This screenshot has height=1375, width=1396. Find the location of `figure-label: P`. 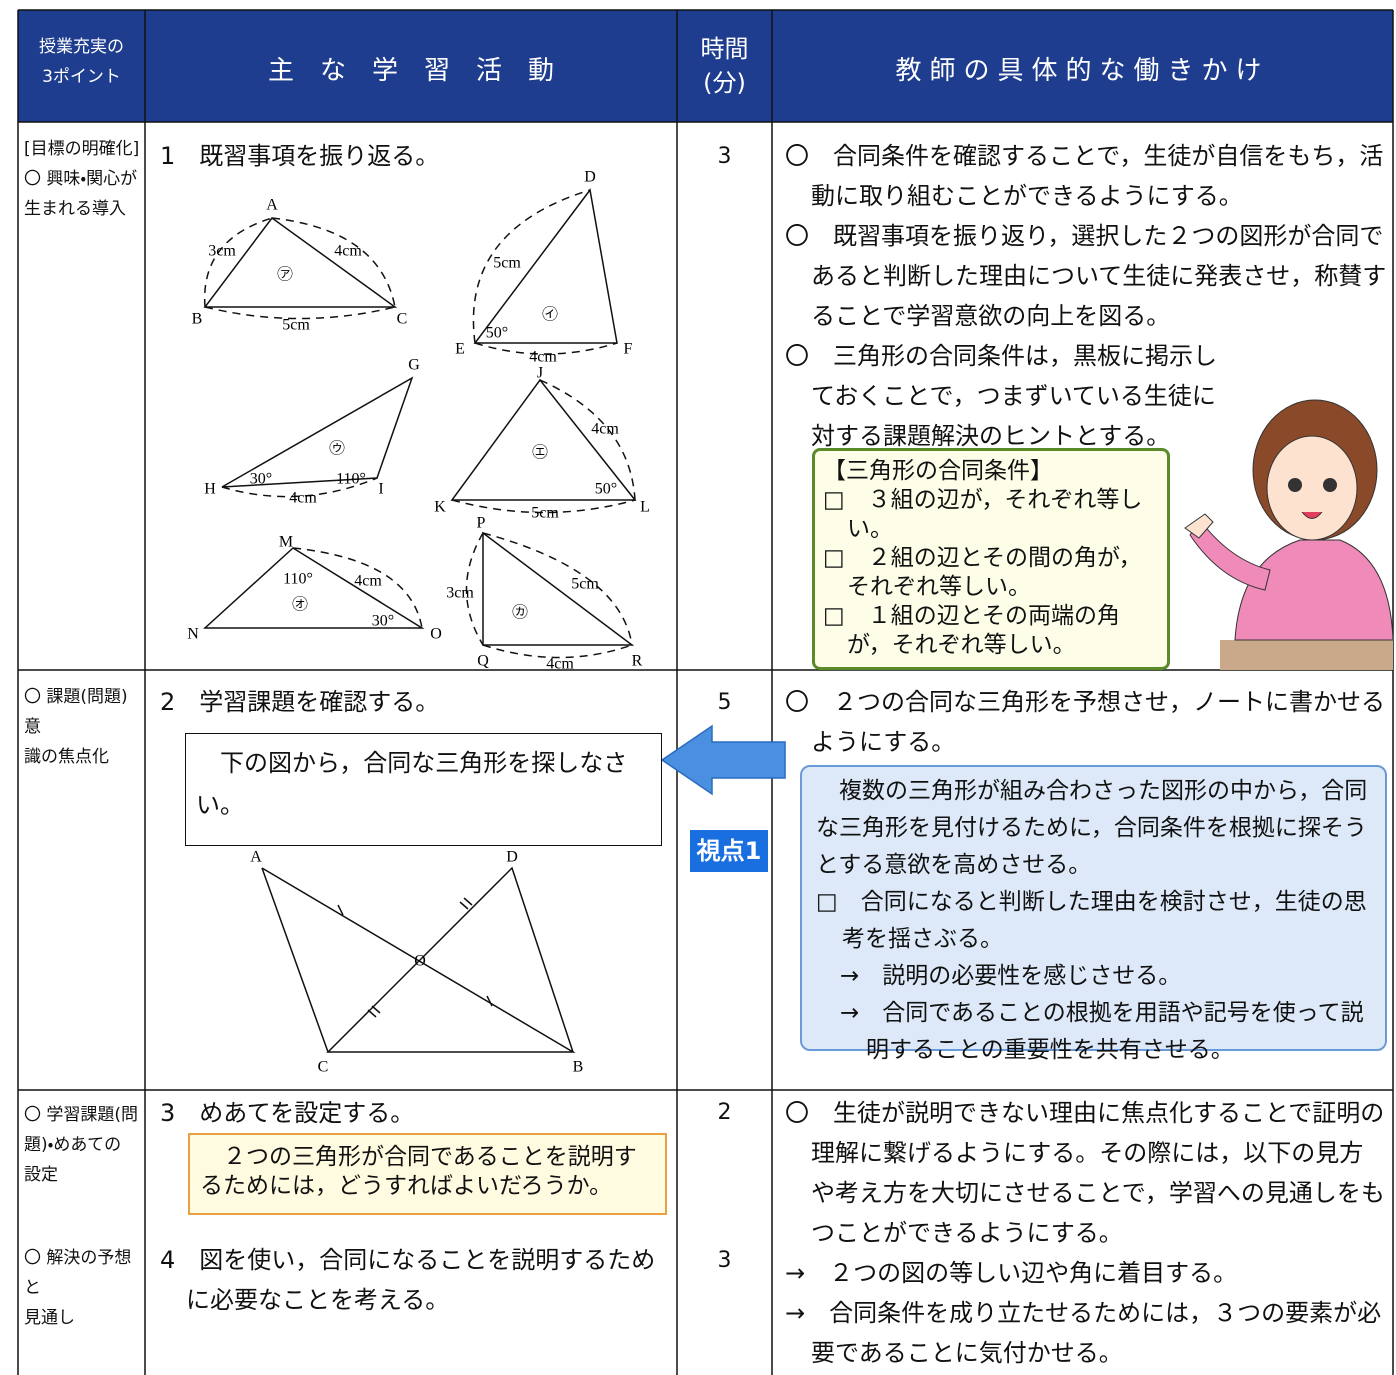

figure-label: P is located at coordinates (481, 523).